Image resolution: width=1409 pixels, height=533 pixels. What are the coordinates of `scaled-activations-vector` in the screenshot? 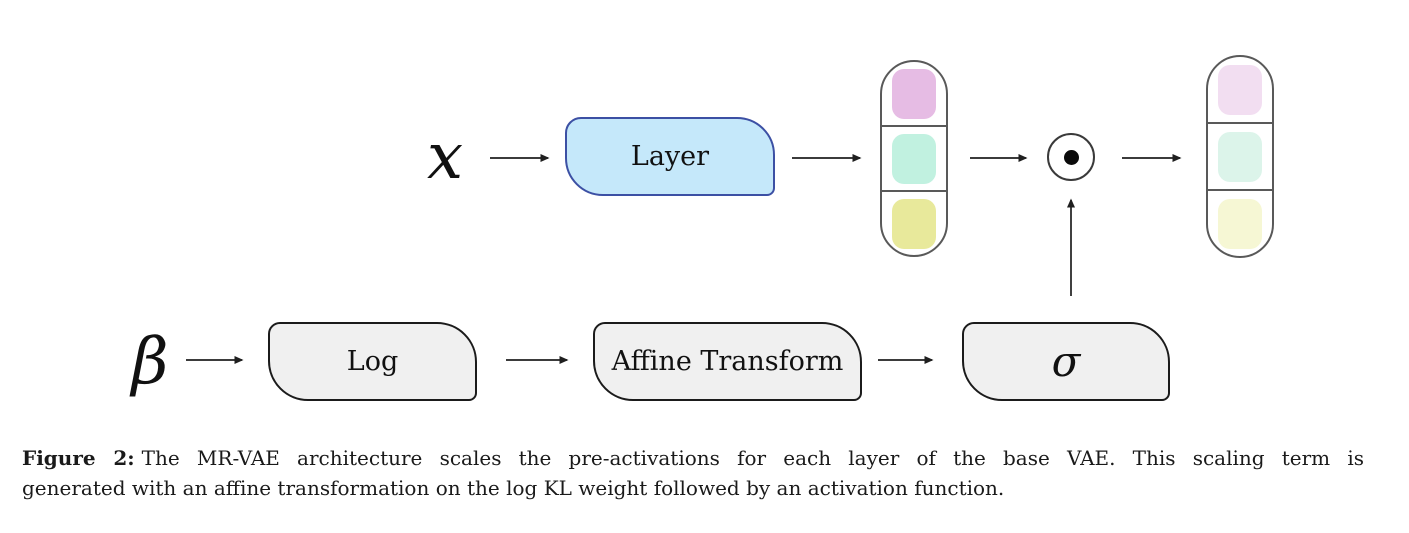 It's located at (1240, 156).